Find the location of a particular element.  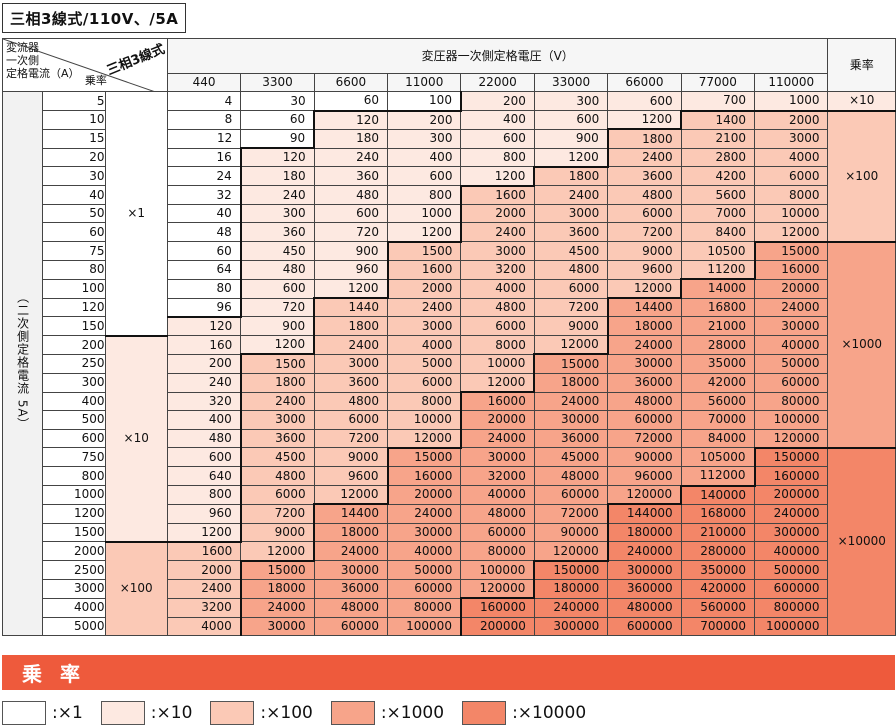

table-row: 15 12 90 180 300 600 900 1800 2100 3000 is located at coordinates (449, 138).